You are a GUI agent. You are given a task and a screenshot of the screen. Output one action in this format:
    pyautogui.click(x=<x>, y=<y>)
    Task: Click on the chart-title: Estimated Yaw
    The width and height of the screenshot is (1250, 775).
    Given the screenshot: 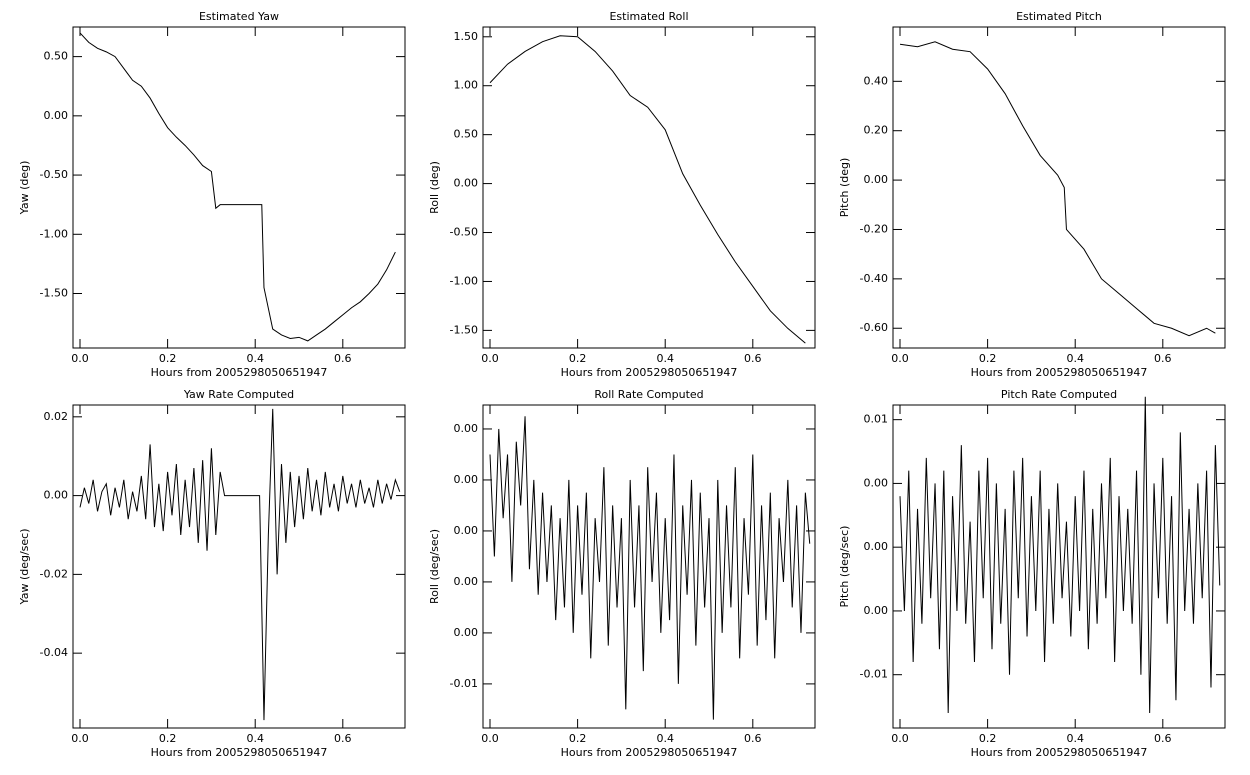 What is the action you would take?
    pyautogui.click(x=239, y=16)
    